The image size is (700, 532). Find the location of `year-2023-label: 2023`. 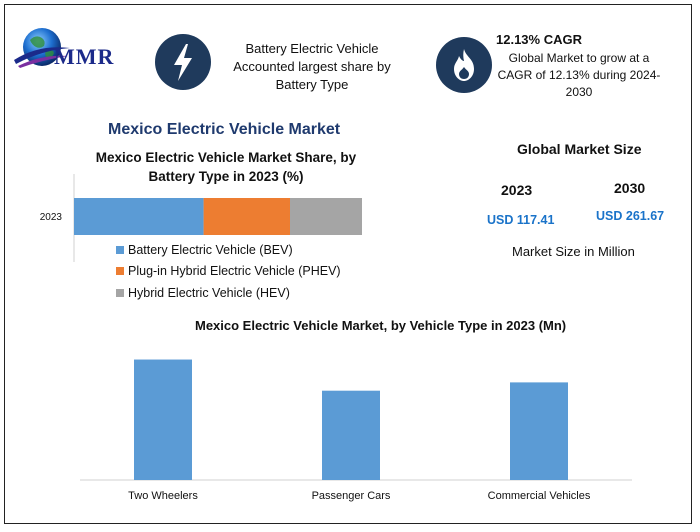

year-2023-label: 2023 is located at coordinates (517, 190).